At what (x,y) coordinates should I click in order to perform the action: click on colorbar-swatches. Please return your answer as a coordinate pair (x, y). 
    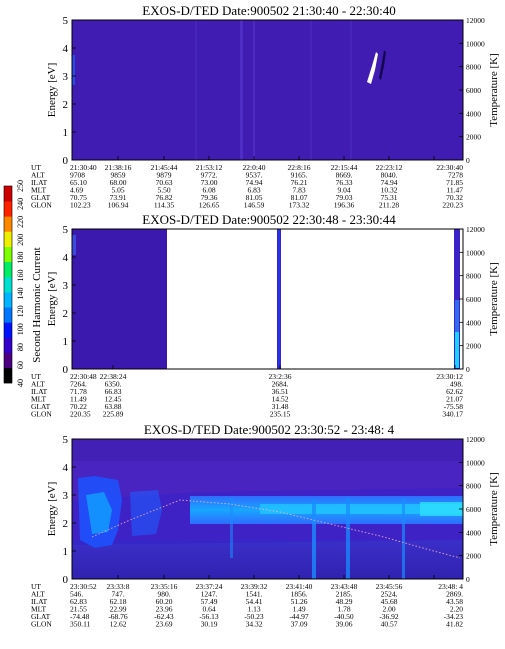
    Looking at the image, I should click on (8, 285).